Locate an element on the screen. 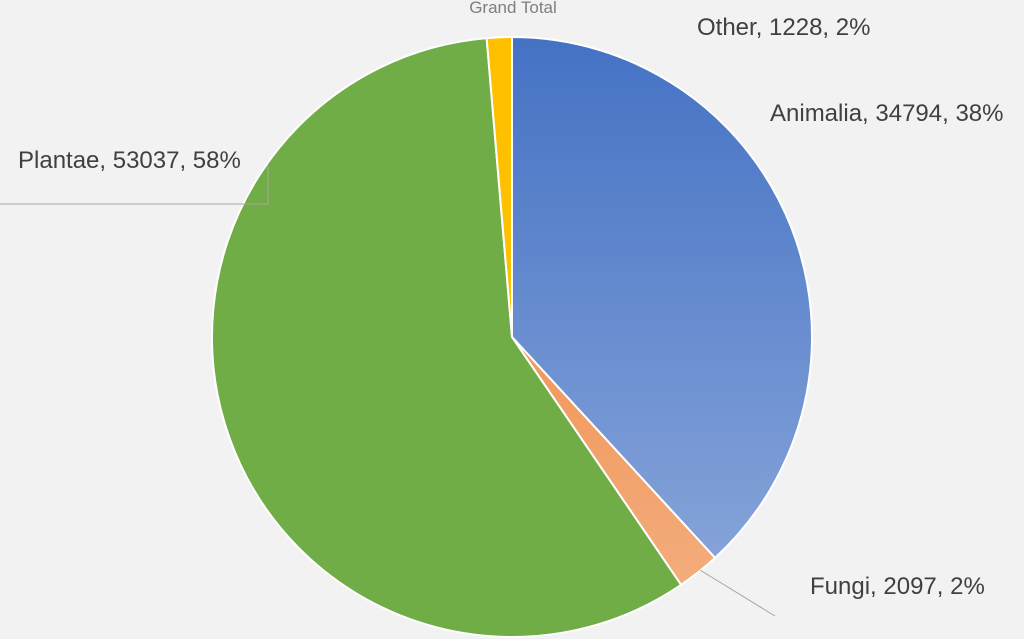 This screenshot has width=1024, height=639. chart-title: Grand Total is located at coordinates (513, 8).